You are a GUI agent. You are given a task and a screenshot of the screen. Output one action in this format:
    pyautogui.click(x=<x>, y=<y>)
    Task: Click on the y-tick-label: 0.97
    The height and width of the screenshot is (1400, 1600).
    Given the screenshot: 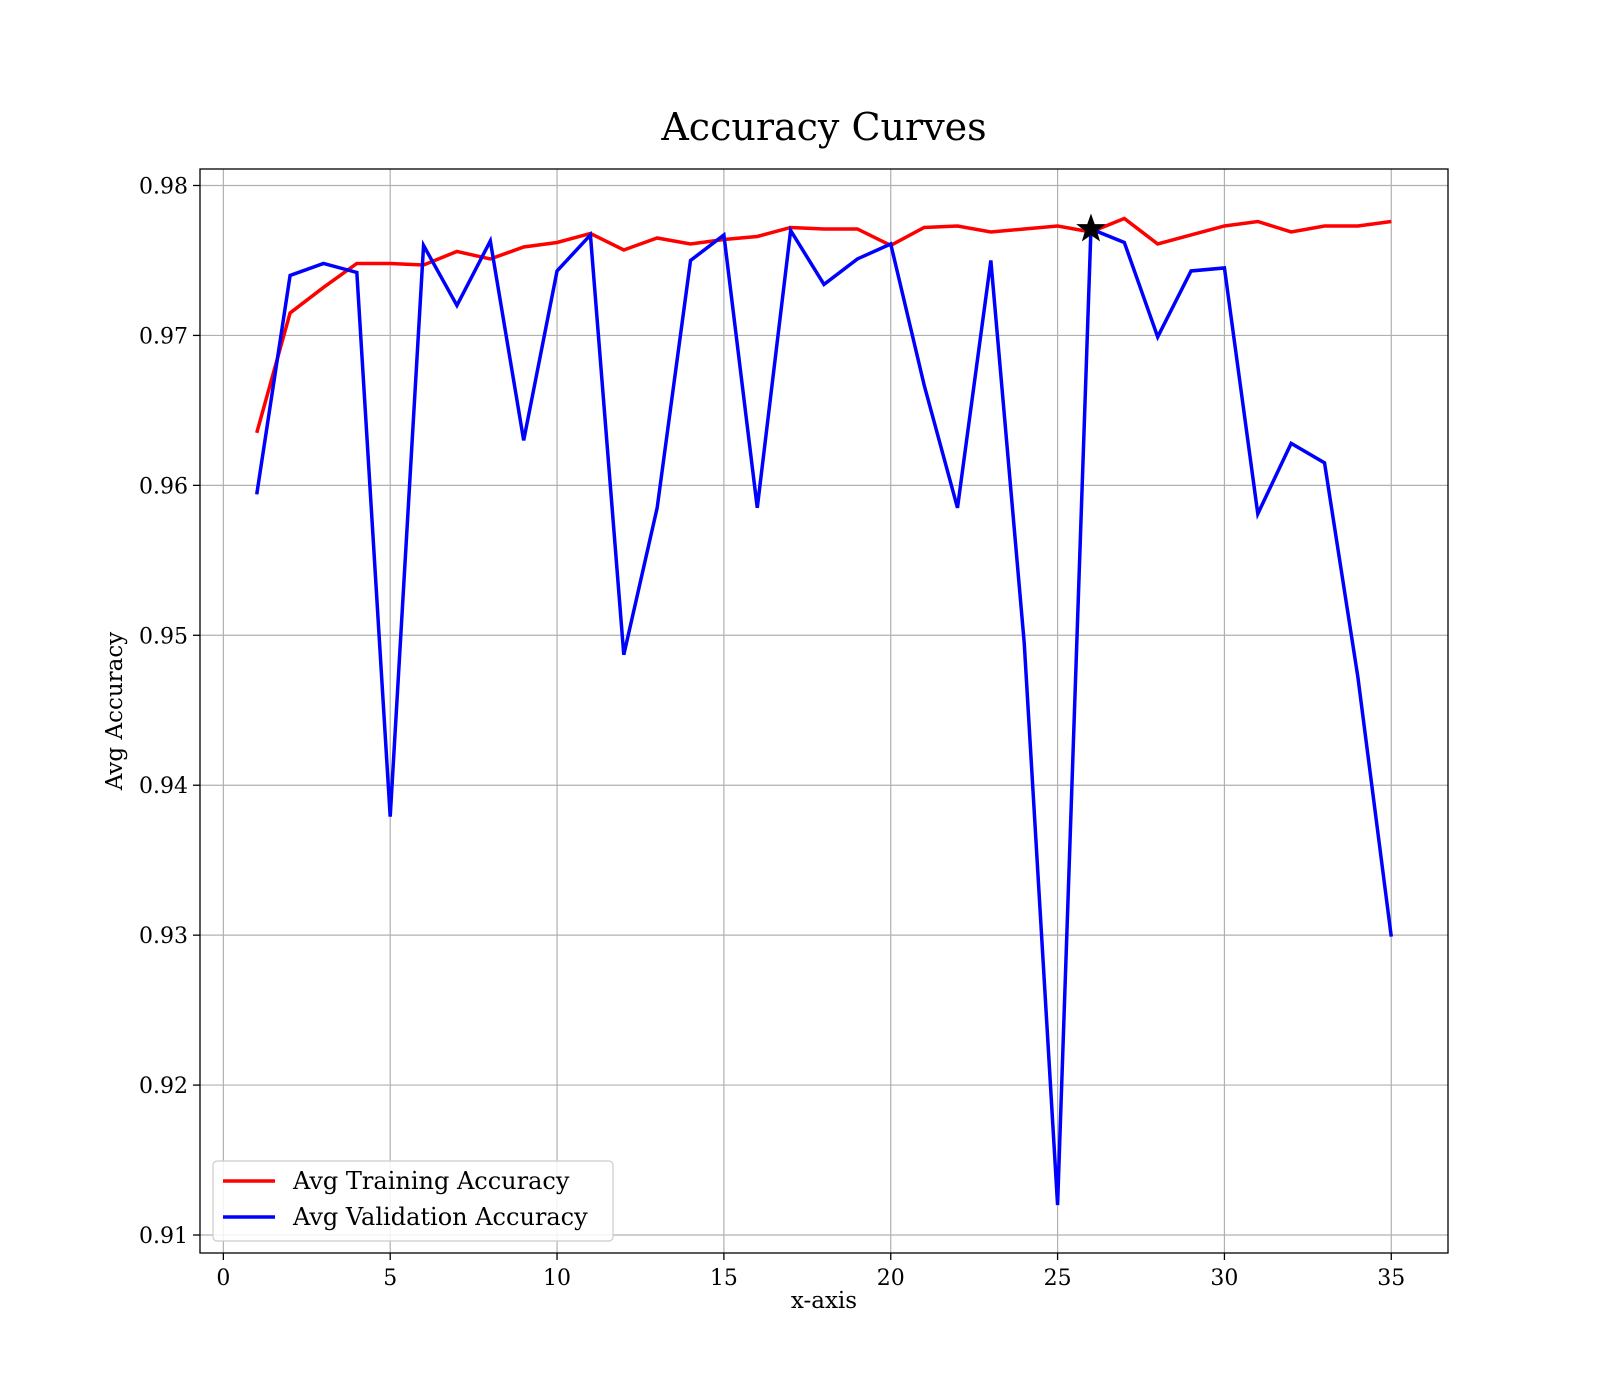 What is the action you would take?
    pyautogui.click(x=163, y=336)
    